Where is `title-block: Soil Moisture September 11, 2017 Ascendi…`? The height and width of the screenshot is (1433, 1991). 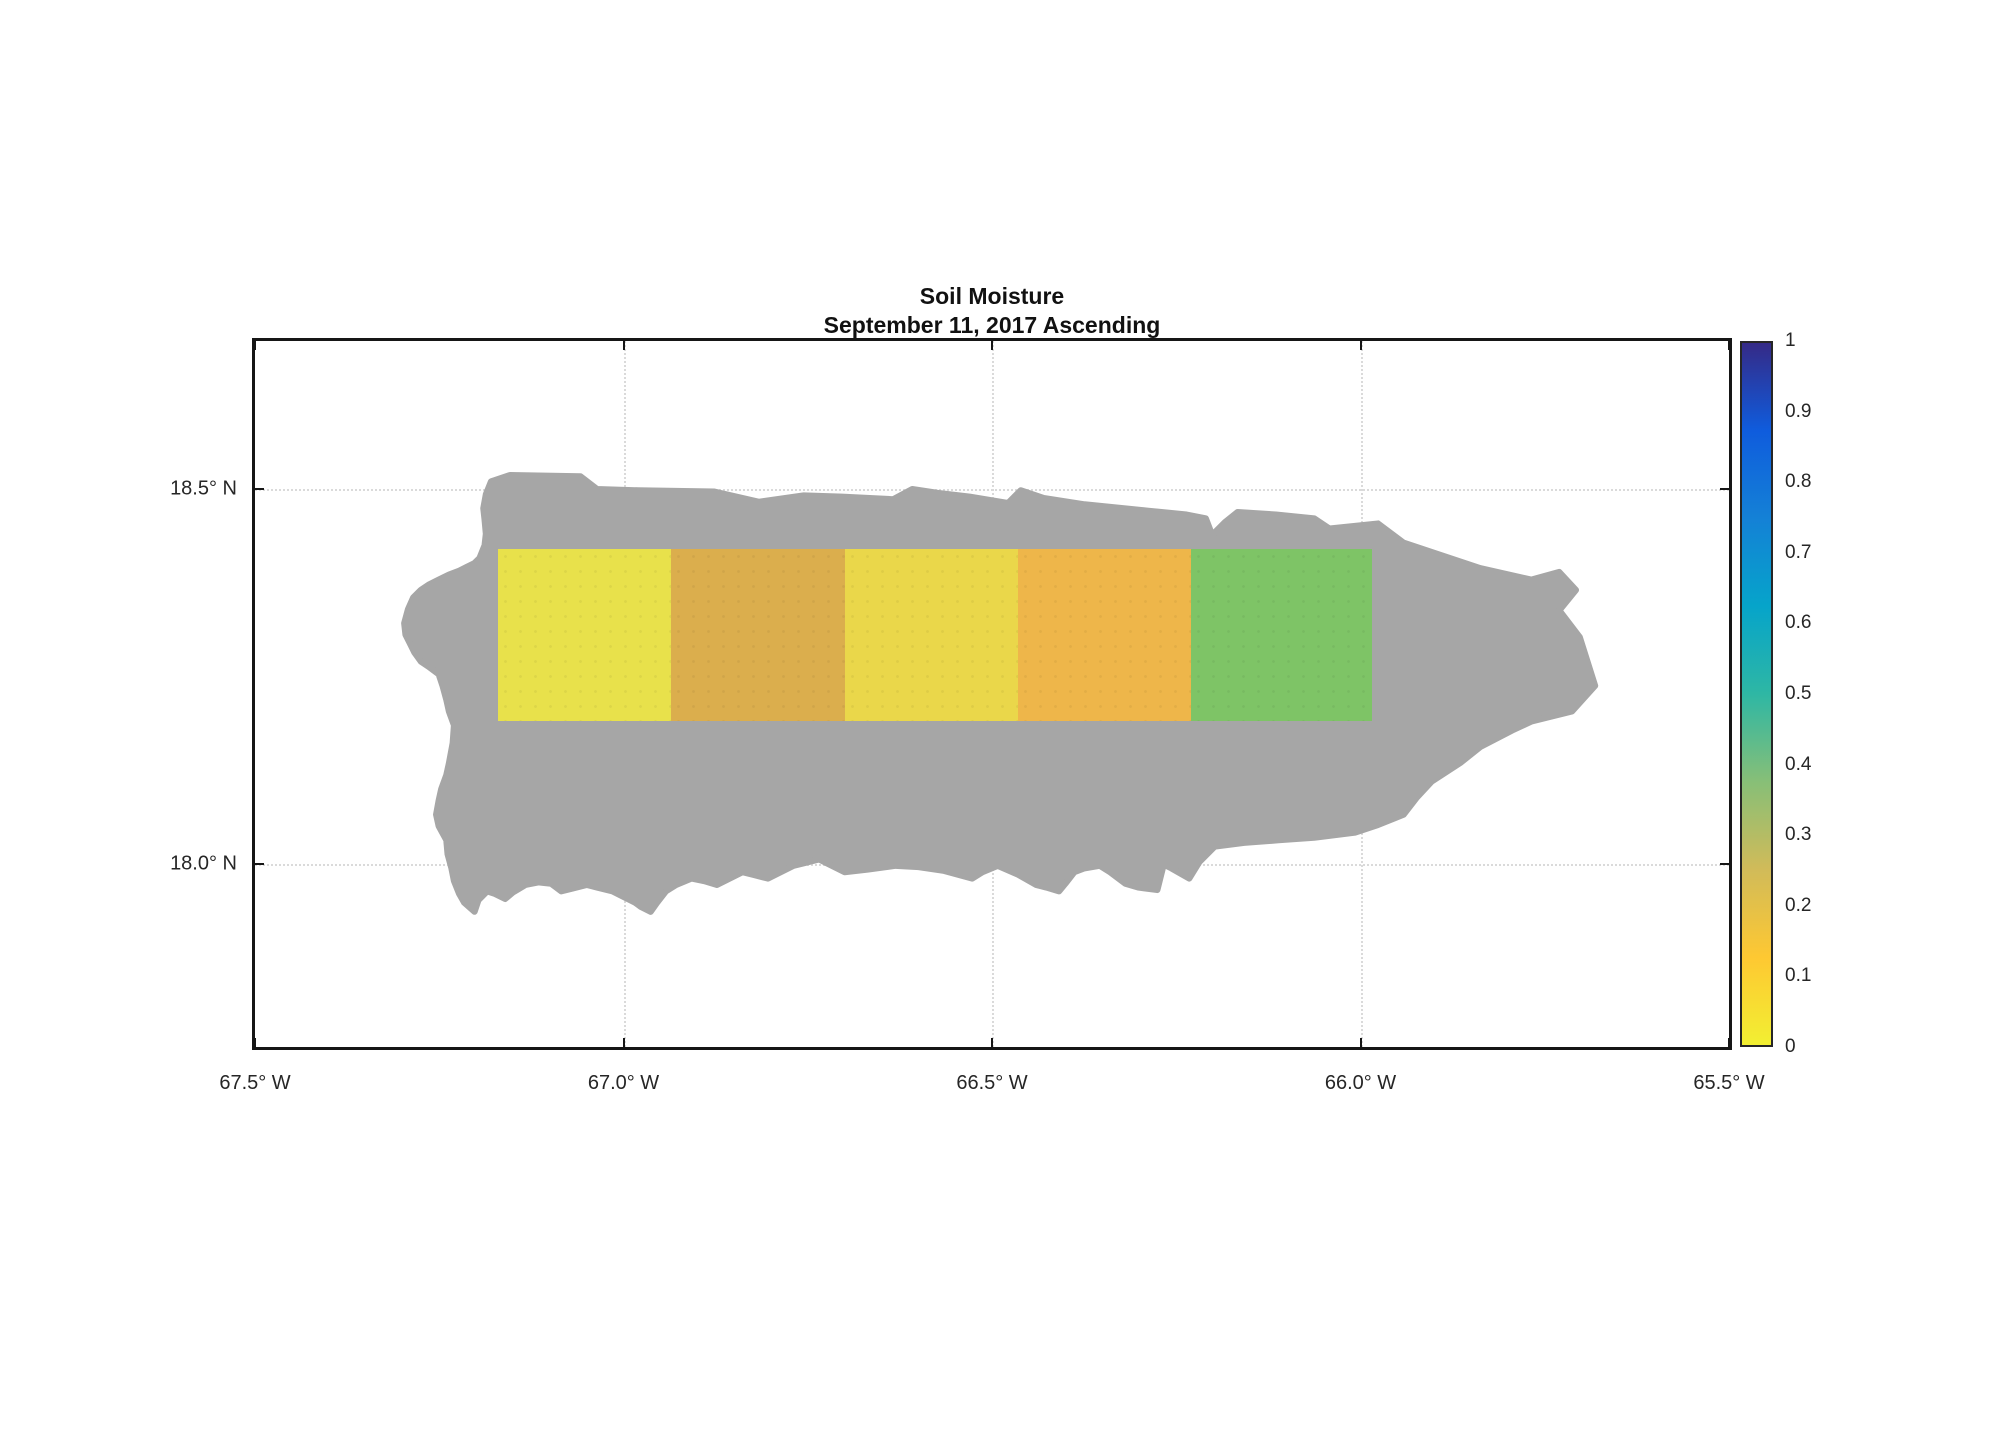 title-block: Soil Moisture September 11, 2017 Ascendi… is located at coordinates (992, 311).